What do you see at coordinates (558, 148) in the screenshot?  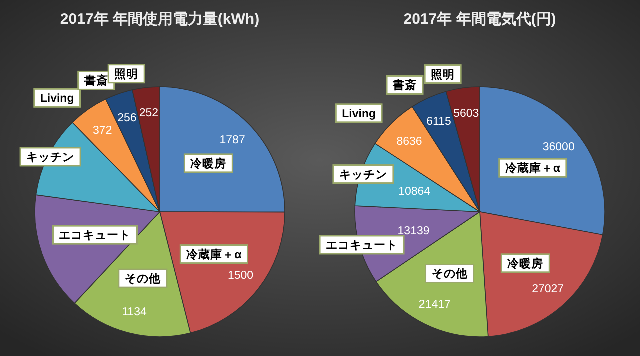 I see `data-label: 36000` at bounding box center [558, 148].